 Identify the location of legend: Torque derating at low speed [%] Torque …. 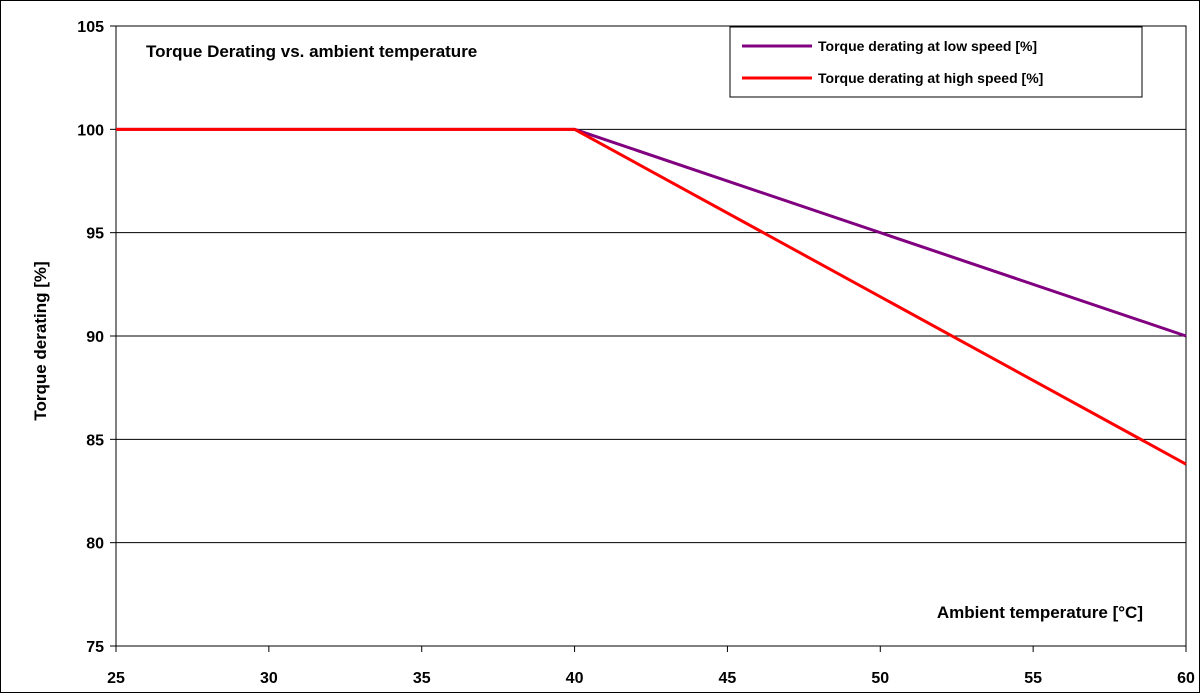
(936, 62).